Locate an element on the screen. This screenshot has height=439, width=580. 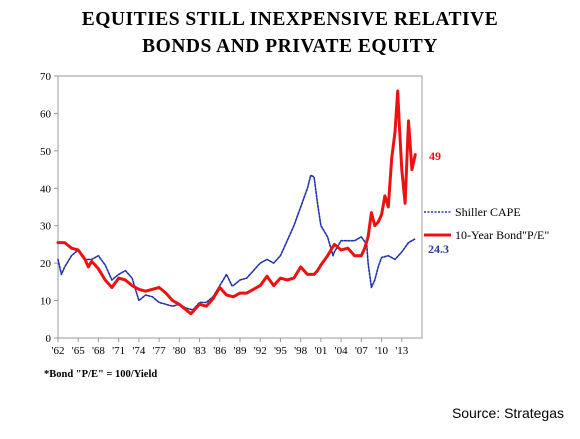
x-tick-label: '74 is located at coordinates (138, 351).